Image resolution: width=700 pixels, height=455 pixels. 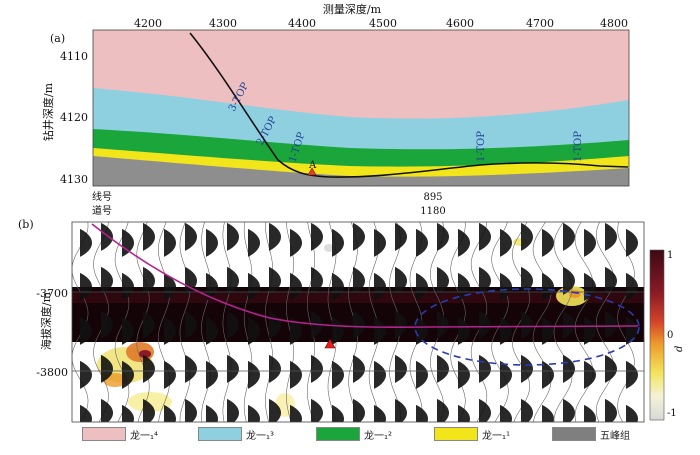 What do you see at coordinates (354, 434) in the screenshot?
I see `legend-item: 龙一₁²` at bounding box center [354, 434].